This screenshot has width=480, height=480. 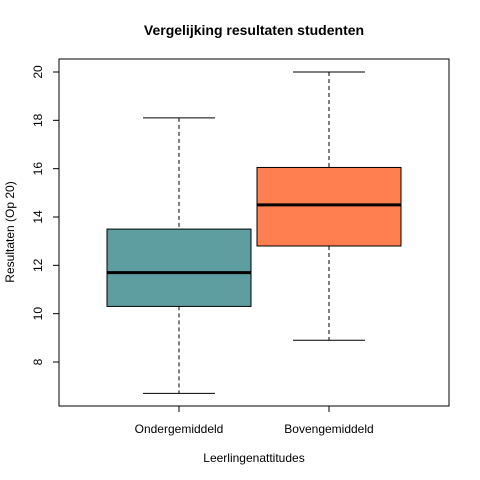 I want to click on y-tick-label: 16, so click(x=38, y=169).